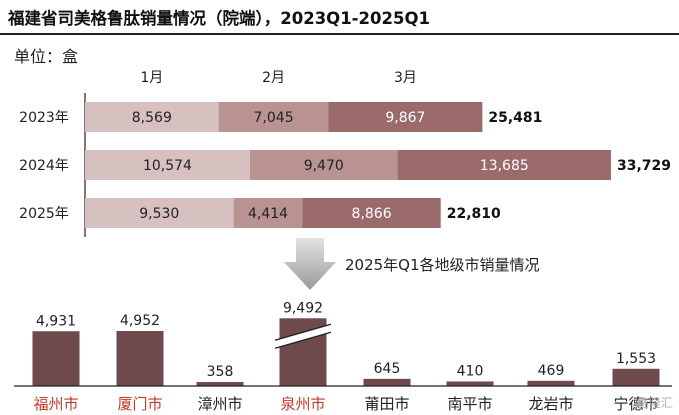 The image size is (679, 415). Describe the element at coordinates (44, 214) in the screenshot. I see `category-label-3: 2025年` at that location.